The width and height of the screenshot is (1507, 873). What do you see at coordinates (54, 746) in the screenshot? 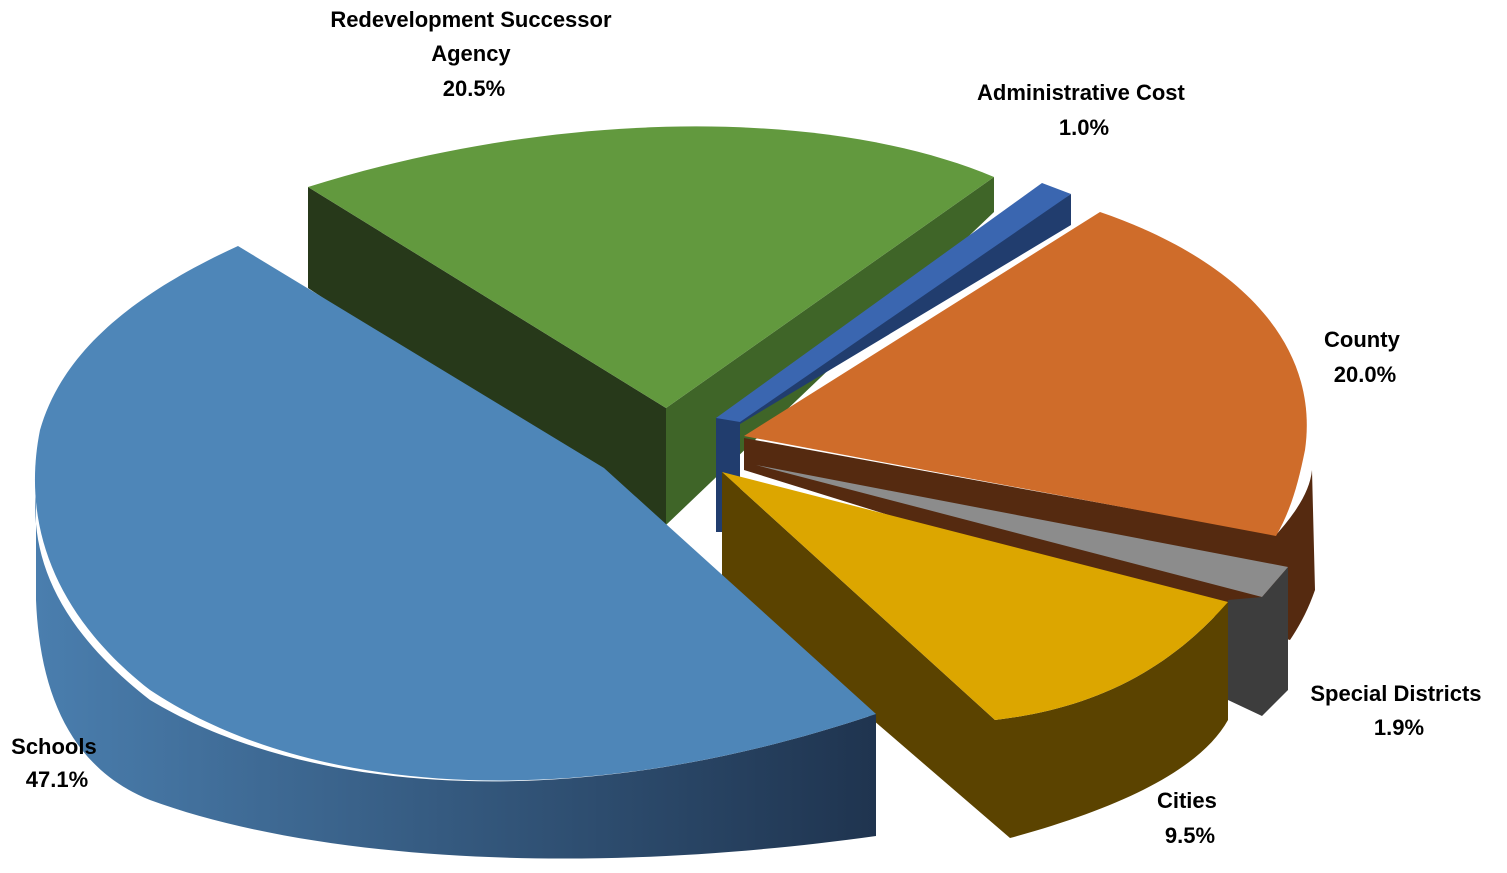
I see `label-name: Schools` at bounding box center [54, 746].